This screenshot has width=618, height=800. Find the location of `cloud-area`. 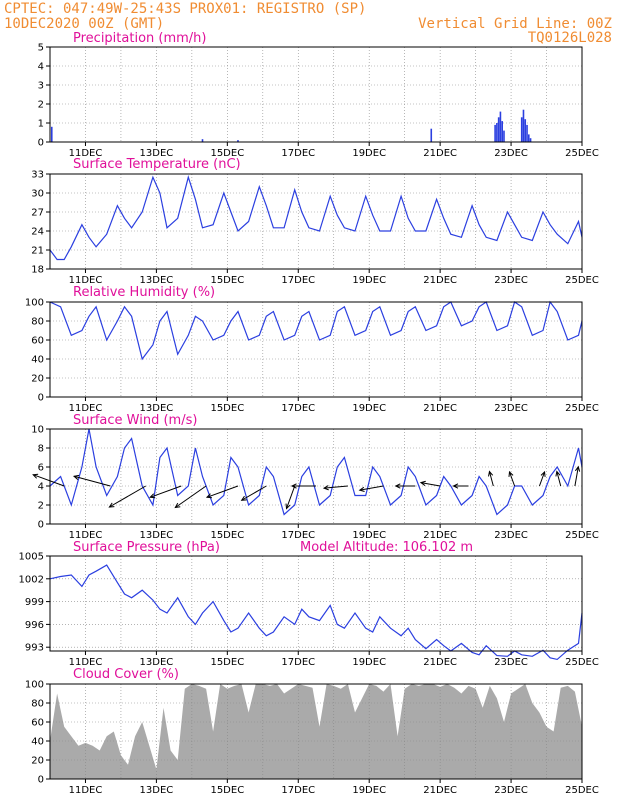

cloud-area is located at coordinates (316, 731).